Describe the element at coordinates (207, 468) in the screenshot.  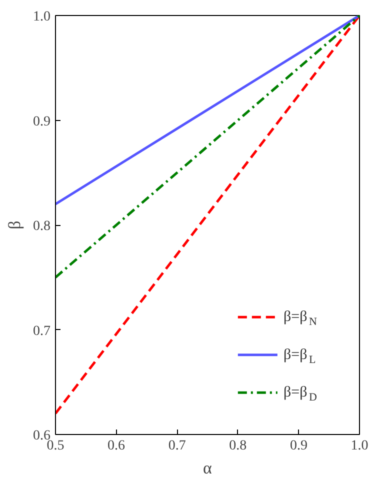
I see `x-axis-title: α` at that location.